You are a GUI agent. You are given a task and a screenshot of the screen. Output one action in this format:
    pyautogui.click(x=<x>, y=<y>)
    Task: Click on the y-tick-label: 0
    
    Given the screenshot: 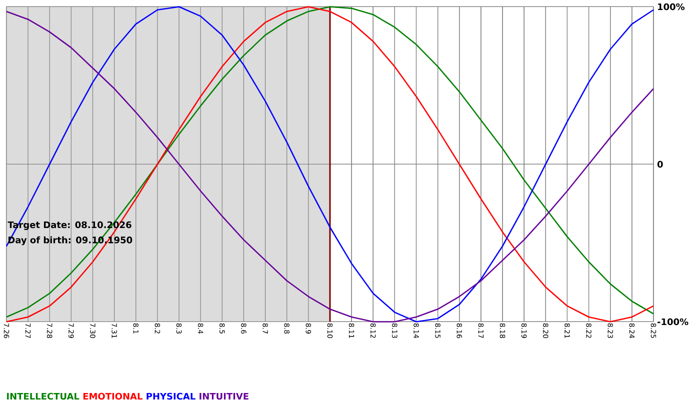 What is the action you would take?
    pyautogui.click(x=660, y=164)
    